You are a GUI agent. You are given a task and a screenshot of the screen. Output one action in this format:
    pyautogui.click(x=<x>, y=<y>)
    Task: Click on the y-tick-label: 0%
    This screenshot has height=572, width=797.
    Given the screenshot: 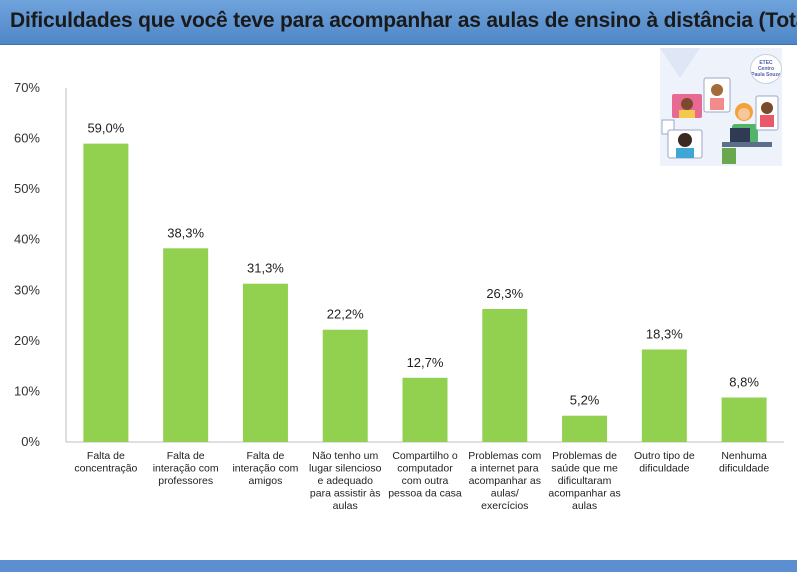 What is the action you would take?
    pyautogui.click(x=30, y=441)
    